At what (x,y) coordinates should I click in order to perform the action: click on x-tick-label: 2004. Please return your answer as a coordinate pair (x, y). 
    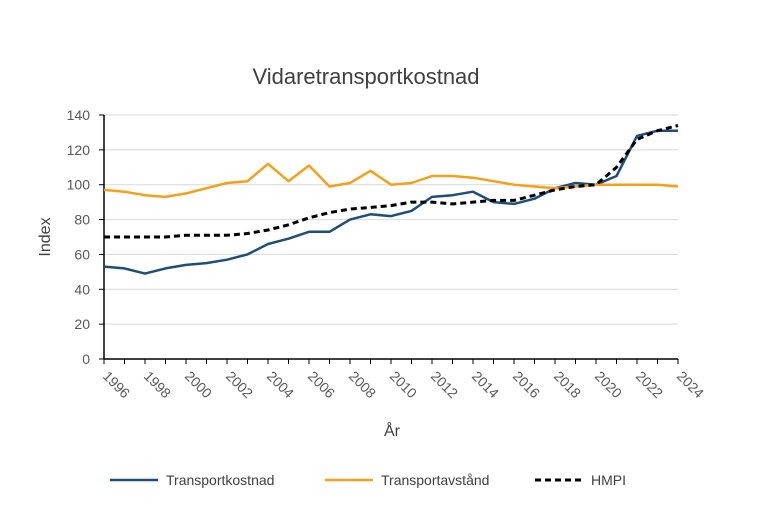
    Looking at the image, I should click on (280, 384).